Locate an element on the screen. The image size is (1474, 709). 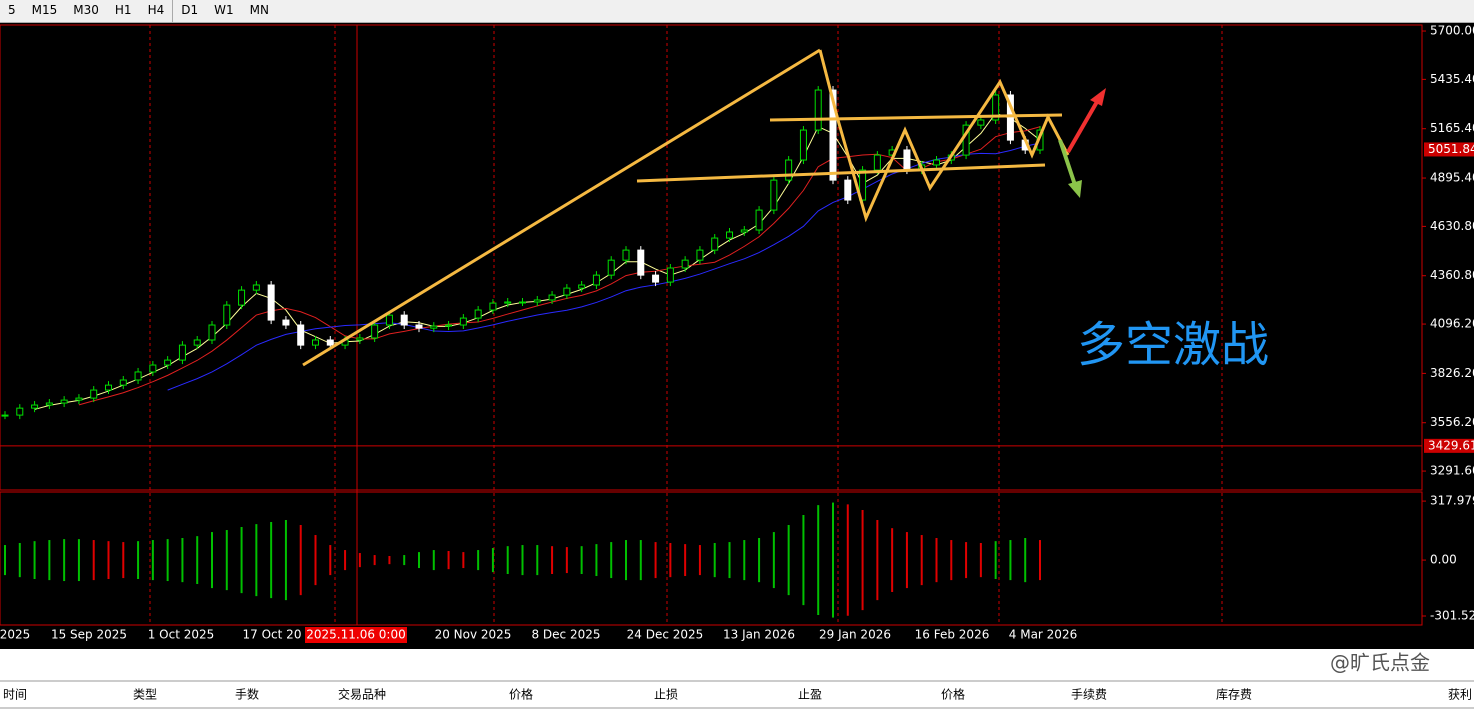
timeframe-button: H1 is located at coordinates (123, 10).